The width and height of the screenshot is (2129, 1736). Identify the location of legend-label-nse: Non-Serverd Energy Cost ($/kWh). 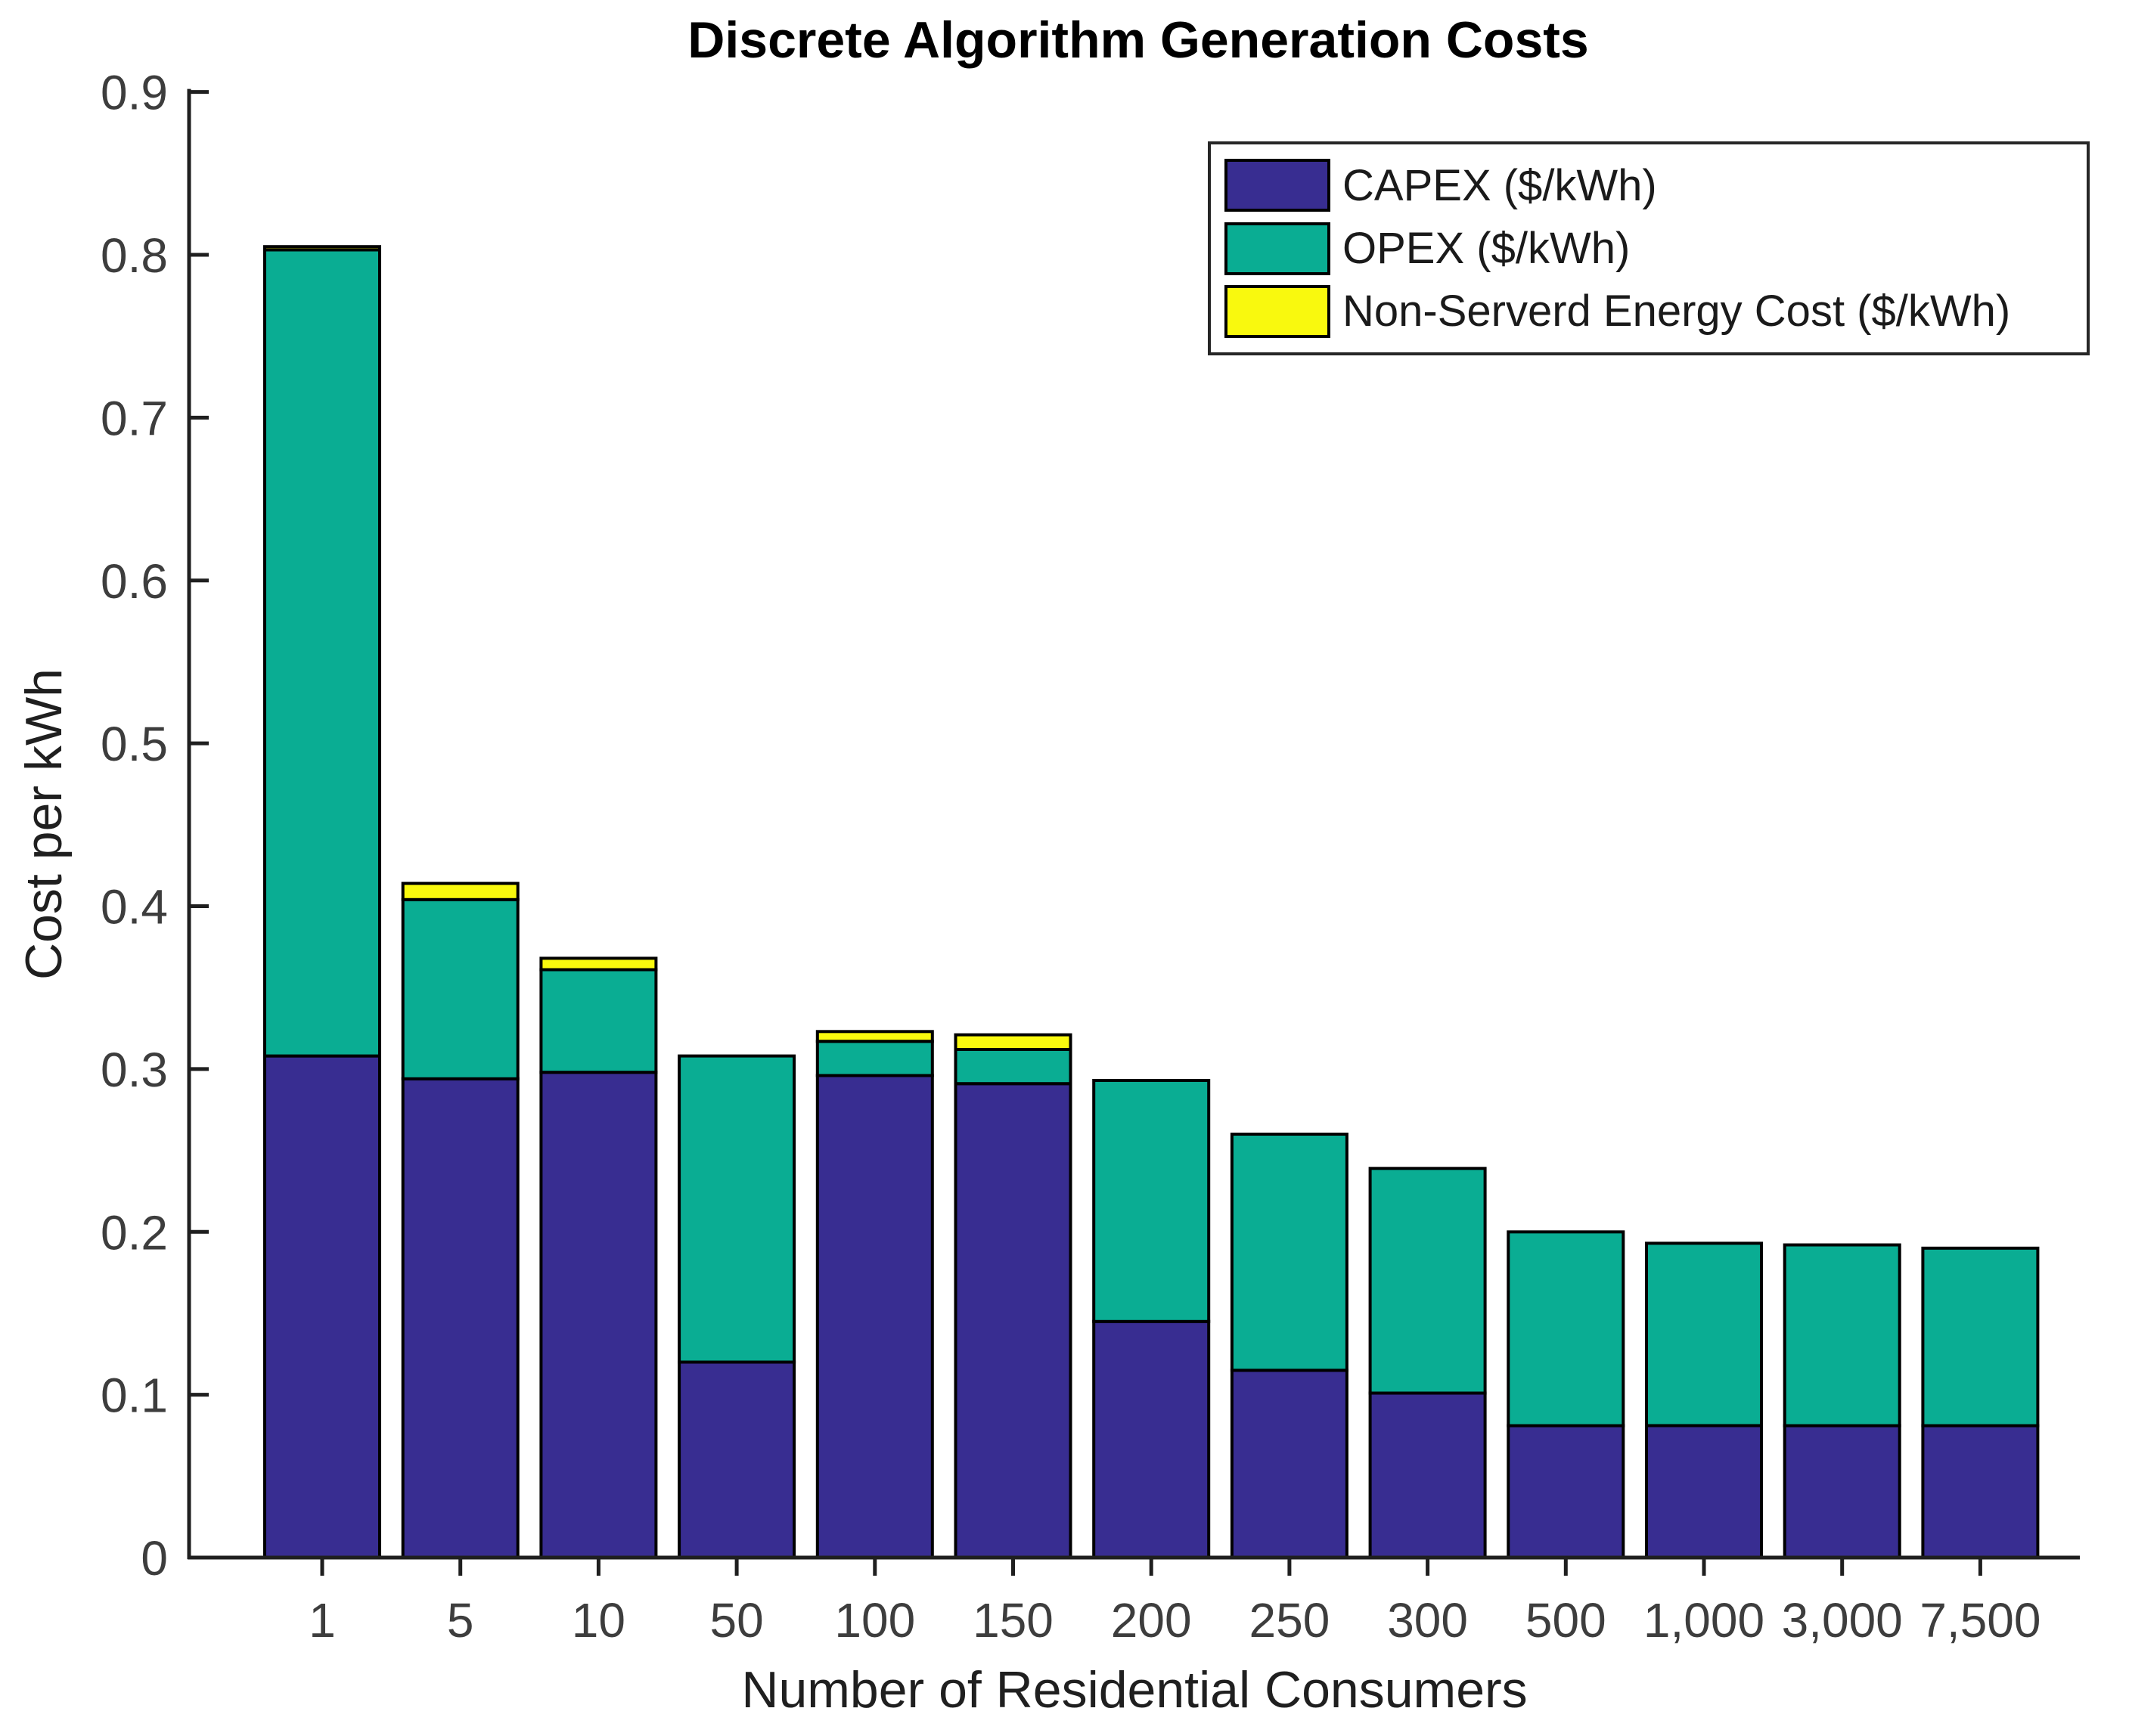
(1676, 311).